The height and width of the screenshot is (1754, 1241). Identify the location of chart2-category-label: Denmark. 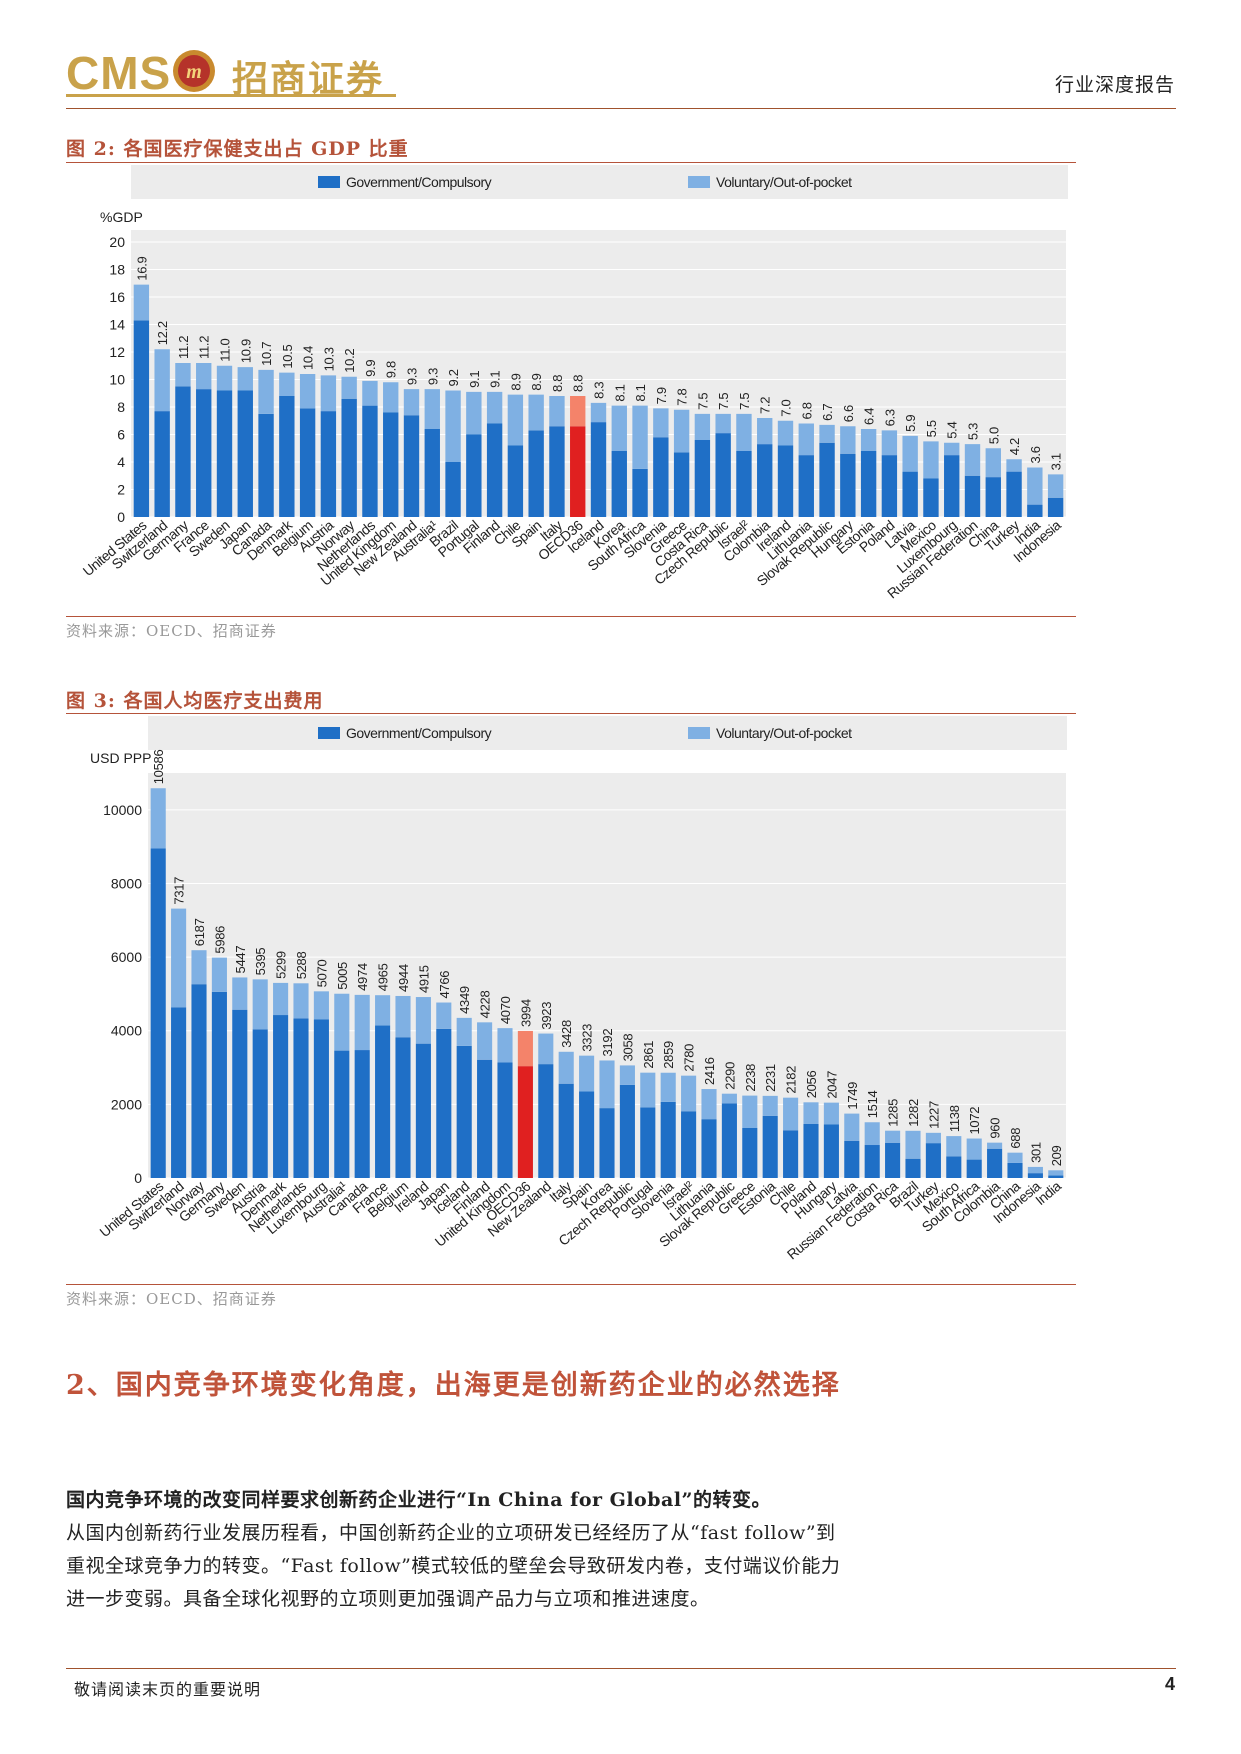
(263, 1200).